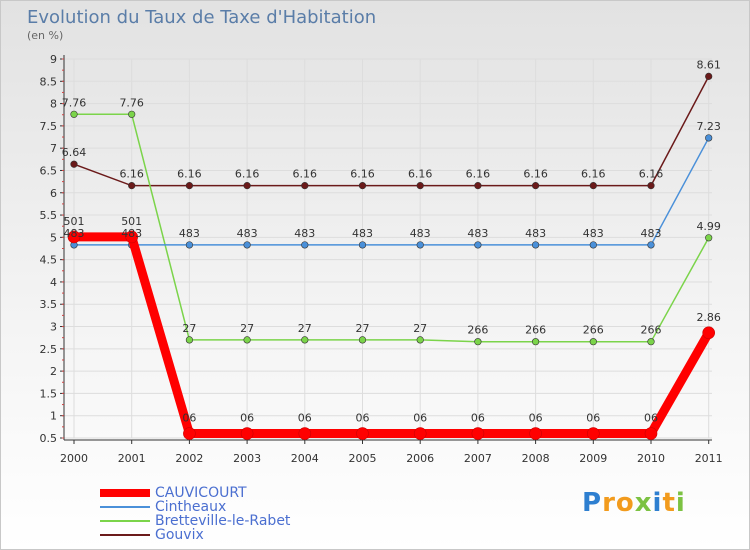 This screenshot has height=550, width=750. What do you see at coordinates (132, 458) in the screenshot?
I see `x-tick-label: 2001` at bounding box center [132, 458].